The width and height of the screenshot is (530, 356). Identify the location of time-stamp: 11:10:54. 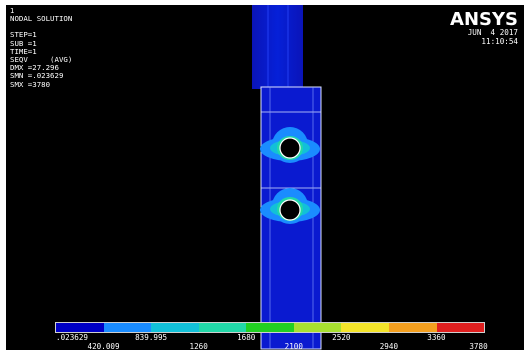
(499, 41).